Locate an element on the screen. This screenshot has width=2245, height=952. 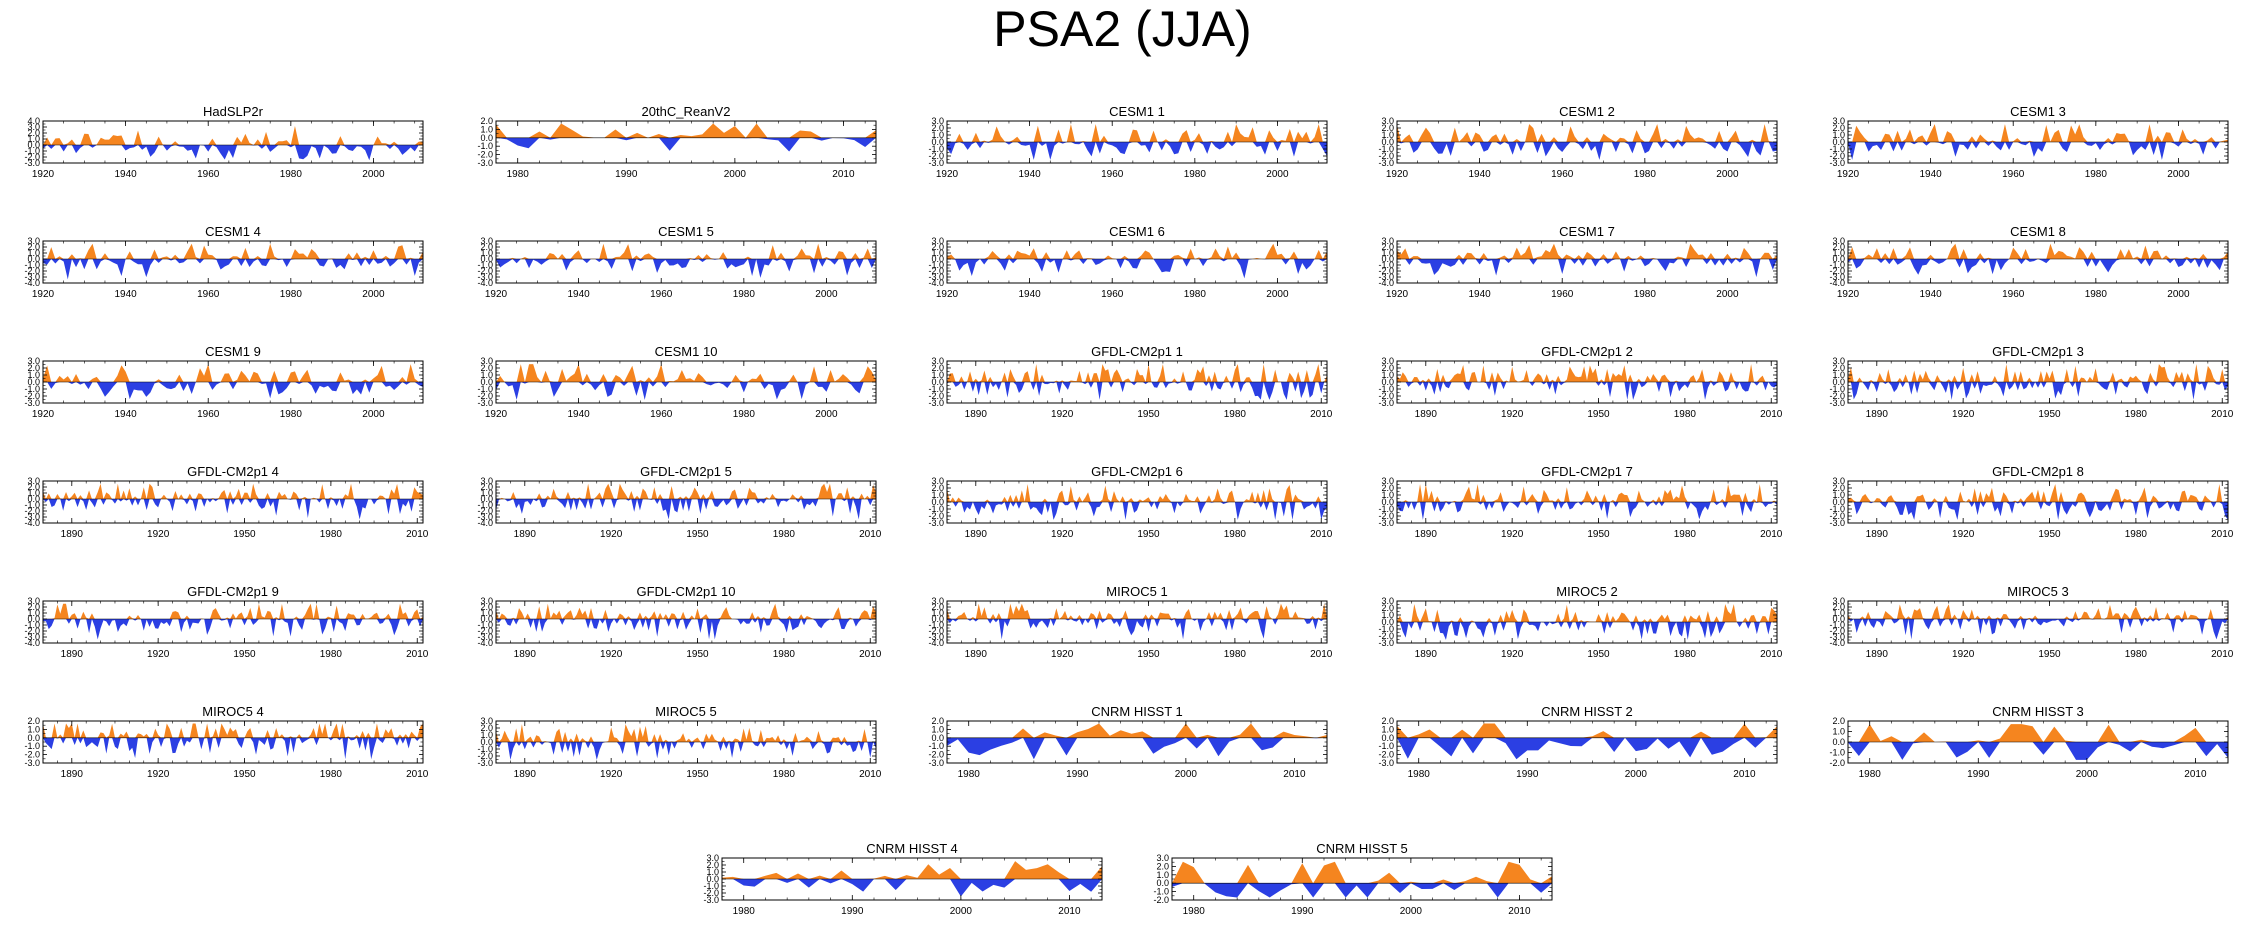
y-tick-label: 4.0 is located at coordinates (33, 121).